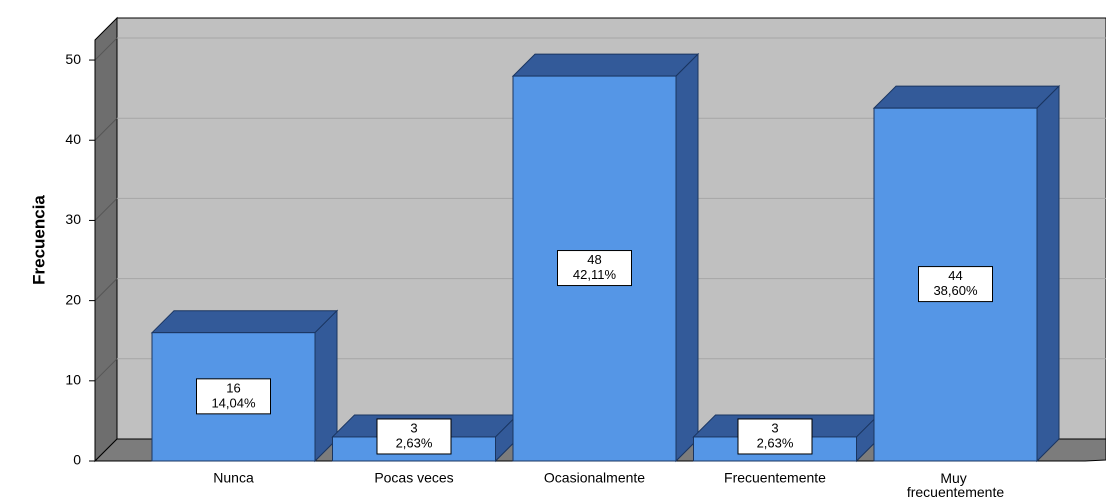  What do you see at coordinates (106, 239) in the screenshot?
I see `left-wall` at bounding box center [106, 239].